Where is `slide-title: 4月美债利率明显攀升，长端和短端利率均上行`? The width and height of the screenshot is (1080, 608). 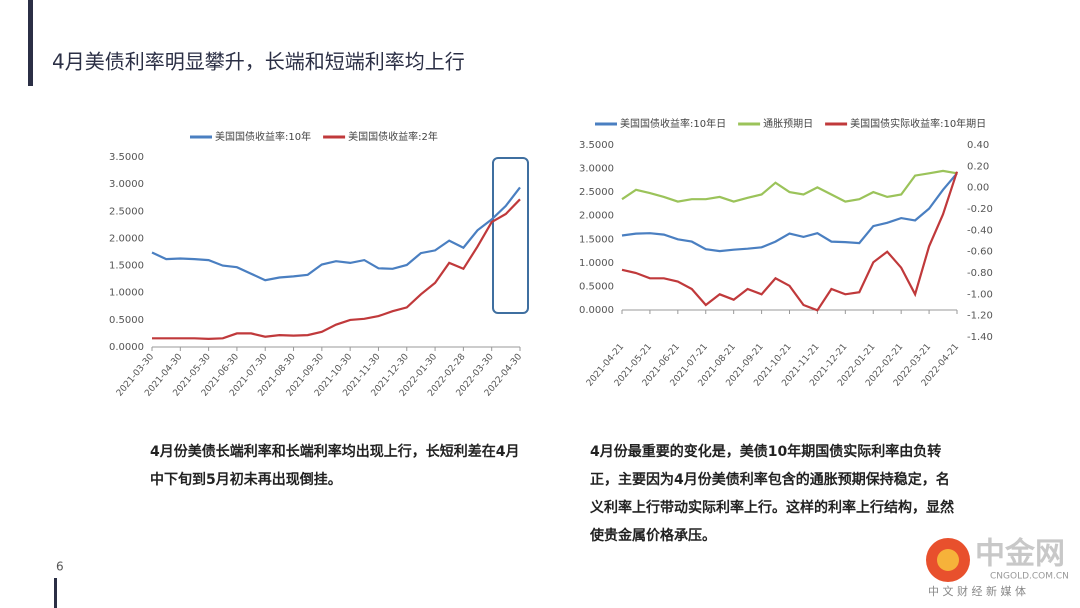
slide-title: 4月美债利率明显攀升，长端和短端利率均上行 is located at coordinates (258, 62).